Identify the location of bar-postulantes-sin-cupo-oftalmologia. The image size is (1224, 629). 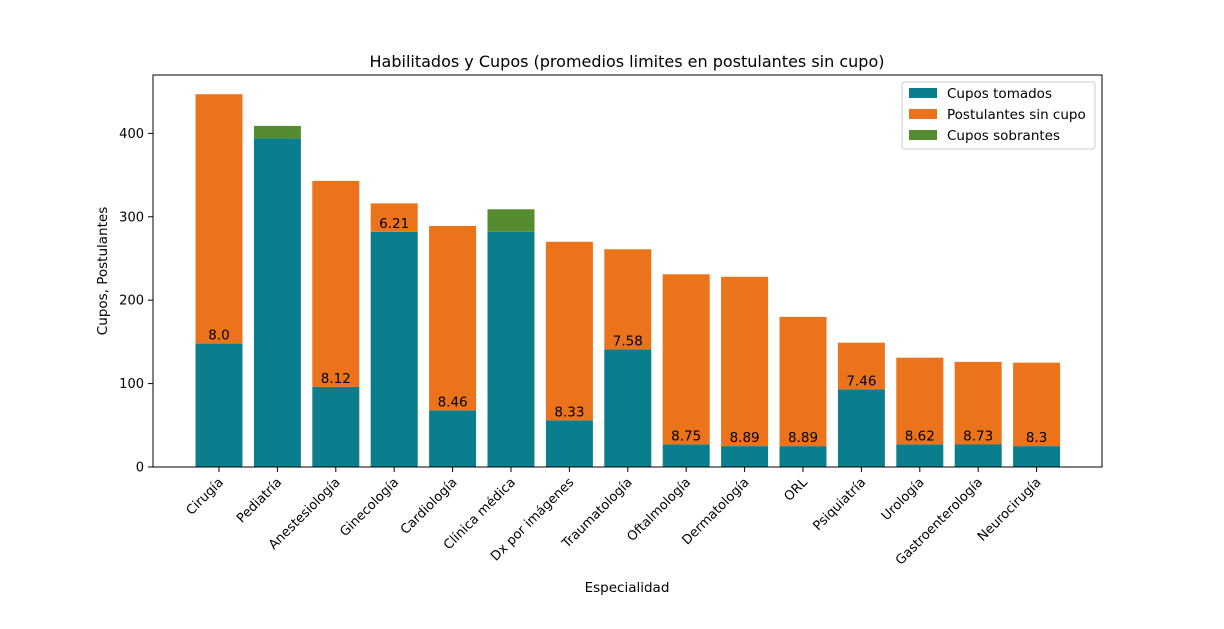
(686, 359).